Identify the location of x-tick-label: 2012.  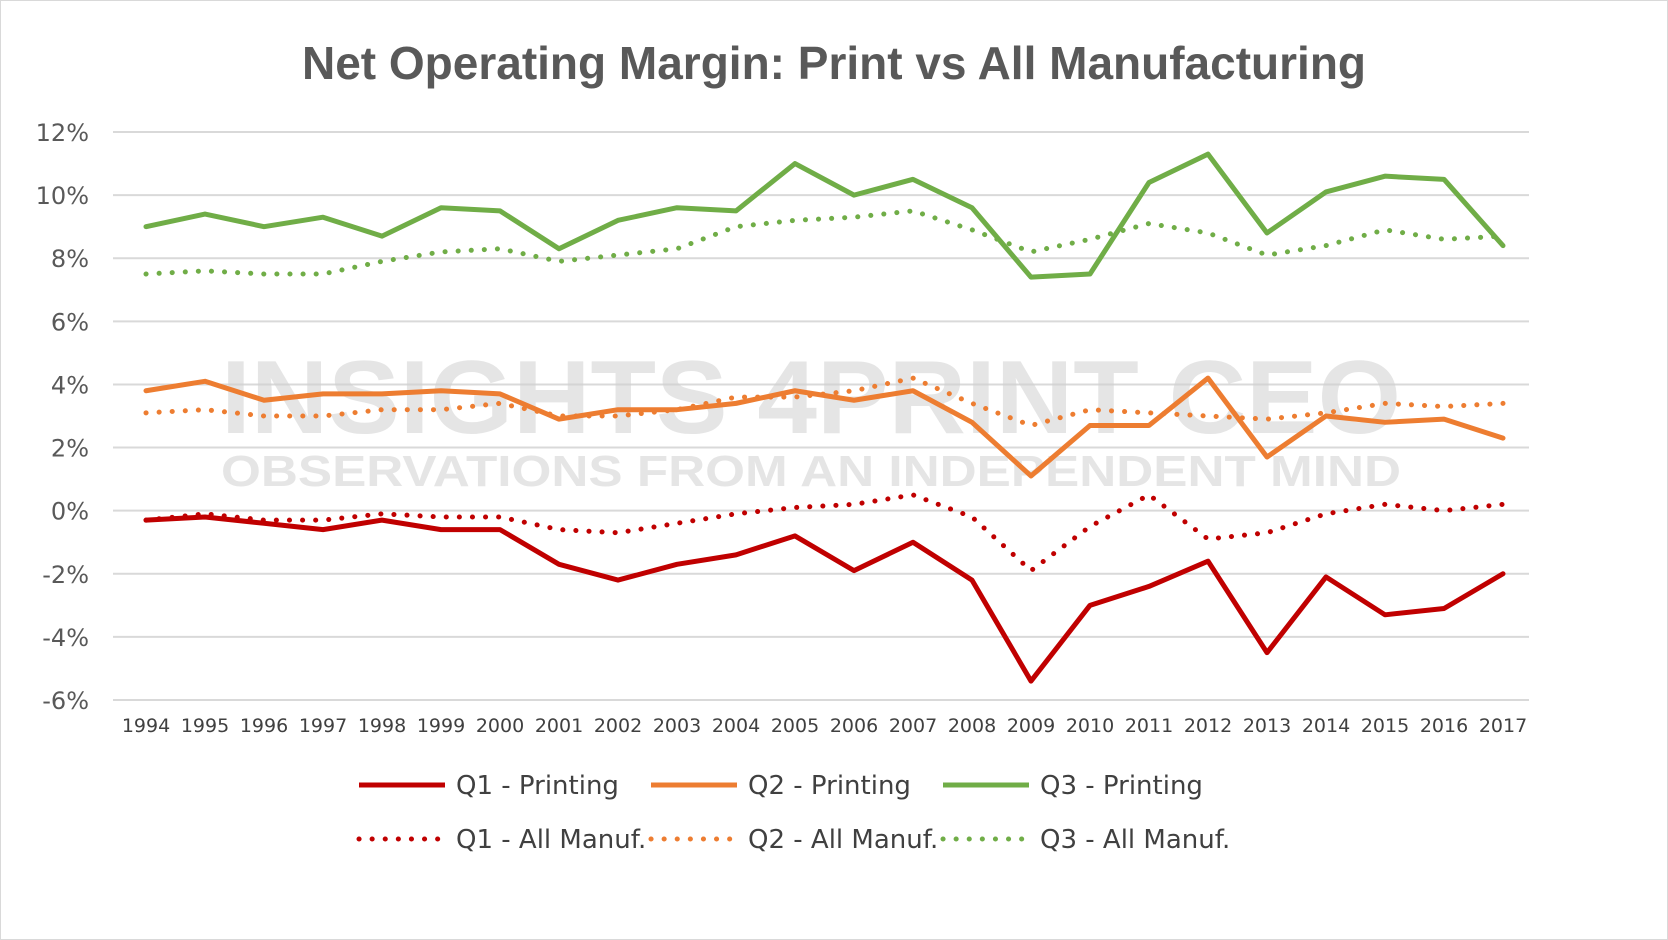
(1208, 726).